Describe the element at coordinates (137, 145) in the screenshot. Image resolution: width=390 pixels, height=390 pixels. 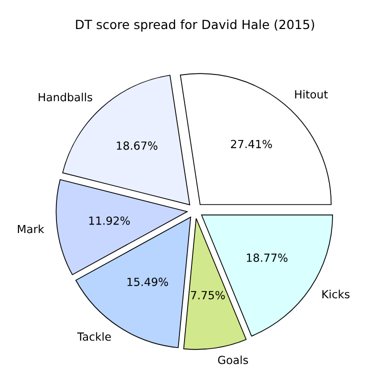
I see `data-label: 18.67%` at that location.